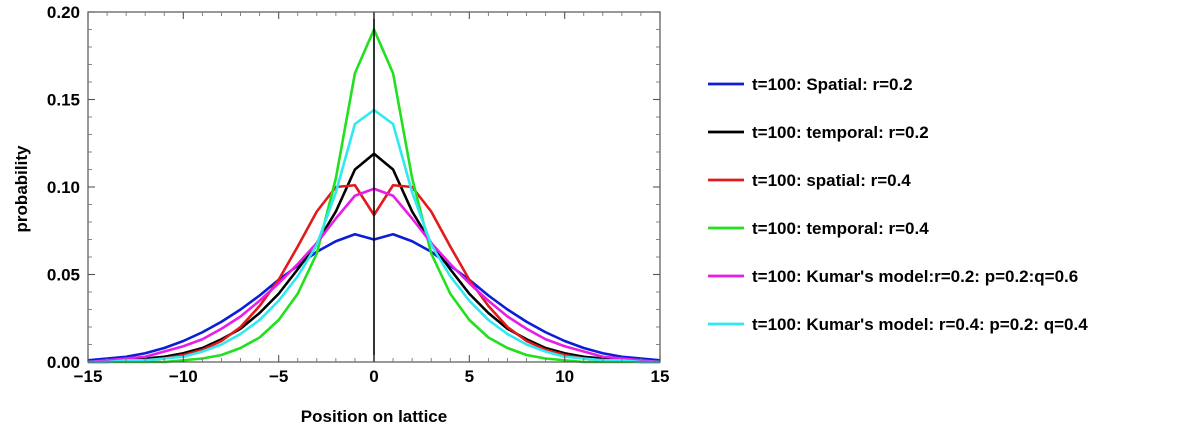 Image resolution: width=1203 pixels, height=437 pixels. Describe the element at coordinates (831, 180) in the screenshot. I see `legend-label: t=100: spatial: r=0.4` at that location.